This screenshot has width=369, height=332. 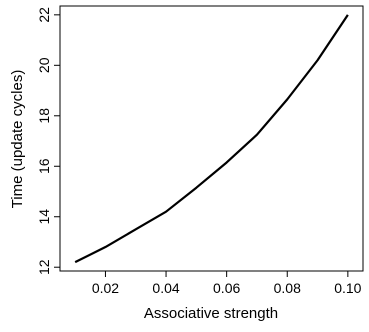 What do you see at coordinates (347, 288) in the screenshot?
I see `x-tick-label: 0.10` at bounding box center [347, 288].